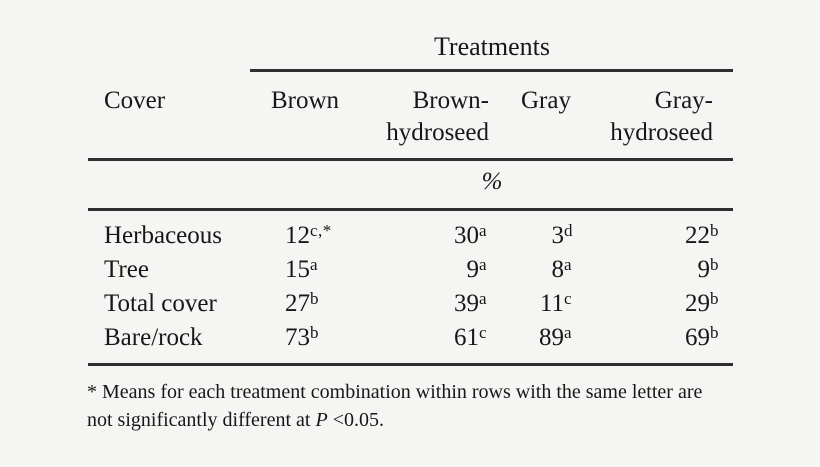 This screenshot has height=467, width=820. What do you see at coordinates (297, 235) in the screenshot?
I see `value-number: 12` at bounding box center [297, 235].